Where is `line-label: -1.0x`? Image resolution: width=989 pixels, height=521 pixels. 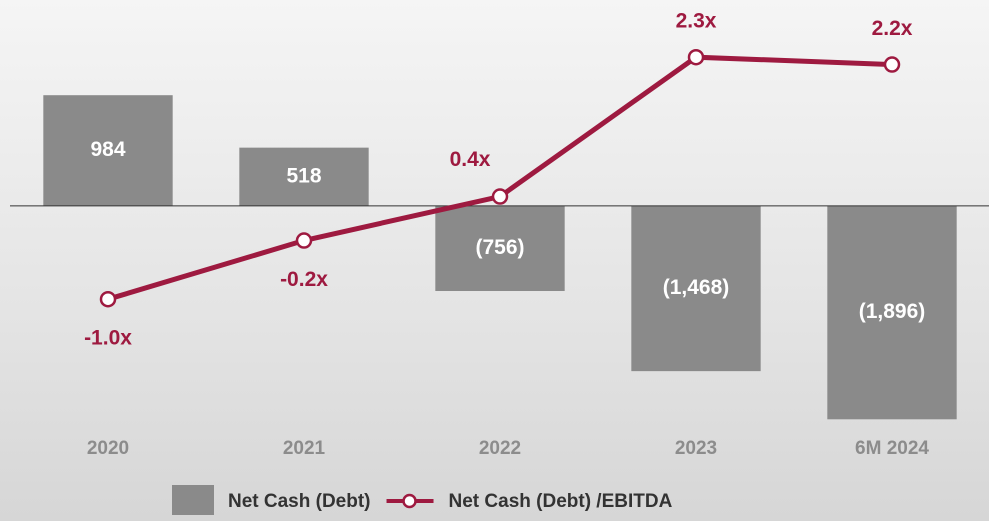 line-label: -1.0x is located at coordinates (108, 338).